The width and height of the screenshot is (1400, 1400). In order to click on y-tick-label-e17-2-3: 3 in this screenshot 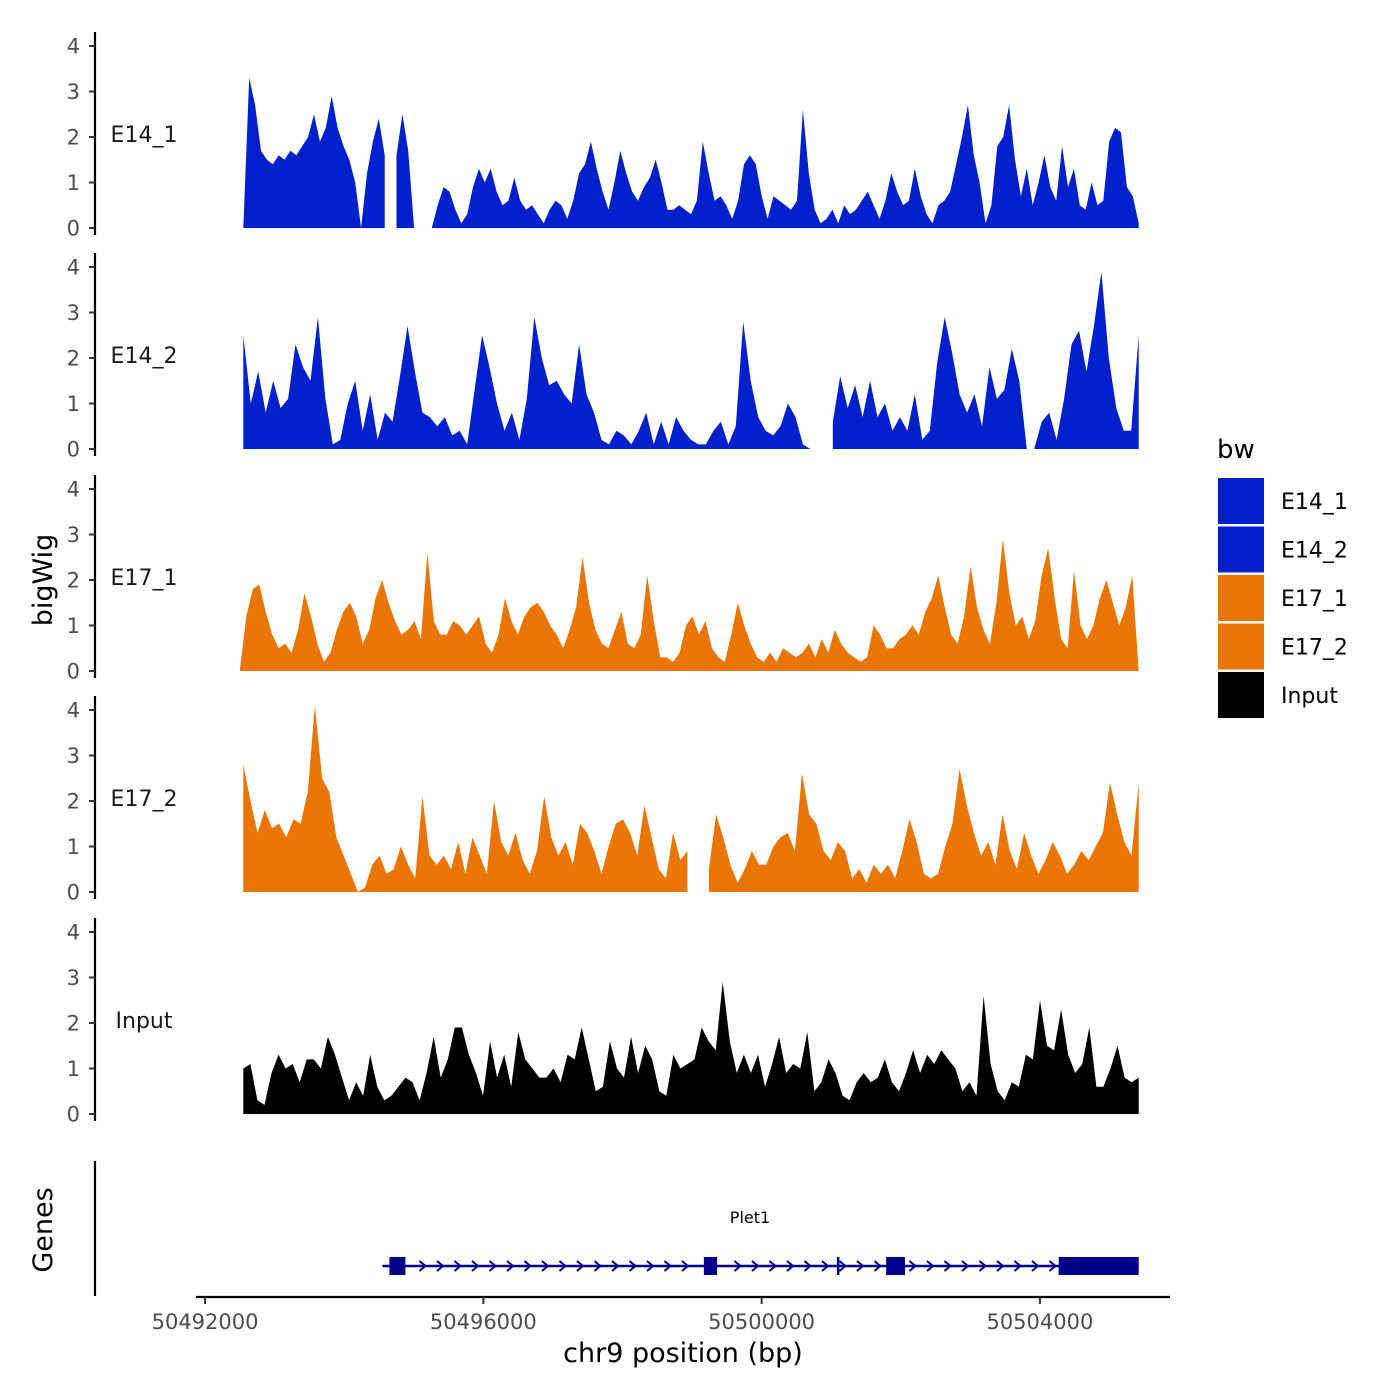, I will do `click(73, 756)`.